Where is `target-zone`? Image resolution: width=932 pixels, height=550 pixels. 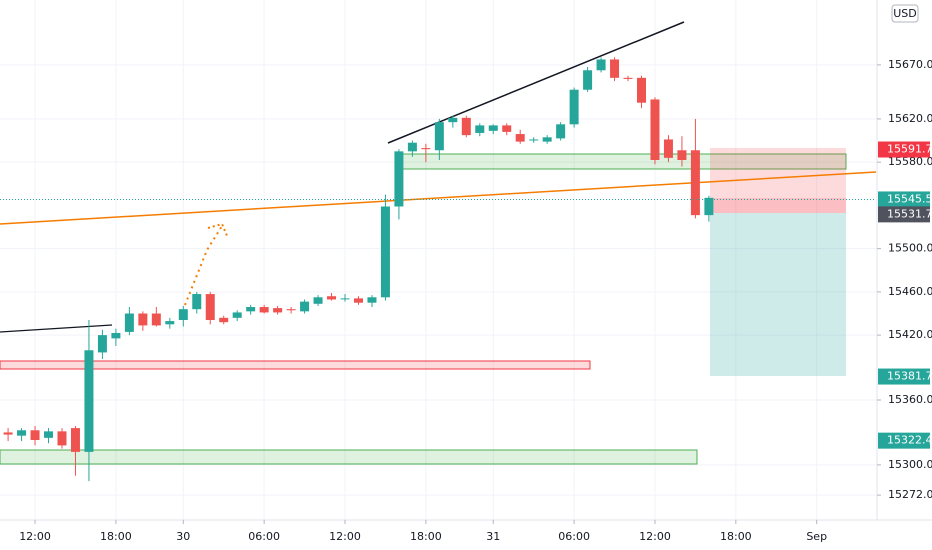
target-zone is located at coordinates (778, 294).